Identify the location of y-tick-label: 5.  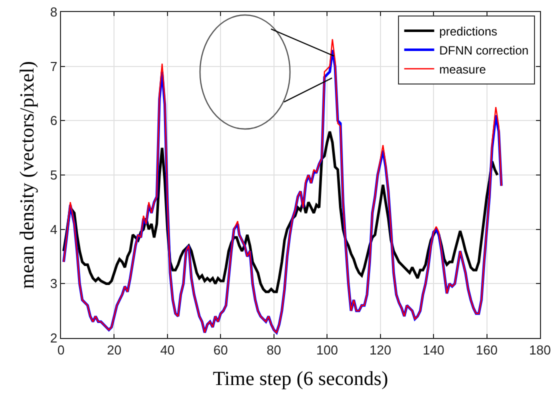
(54, 175).